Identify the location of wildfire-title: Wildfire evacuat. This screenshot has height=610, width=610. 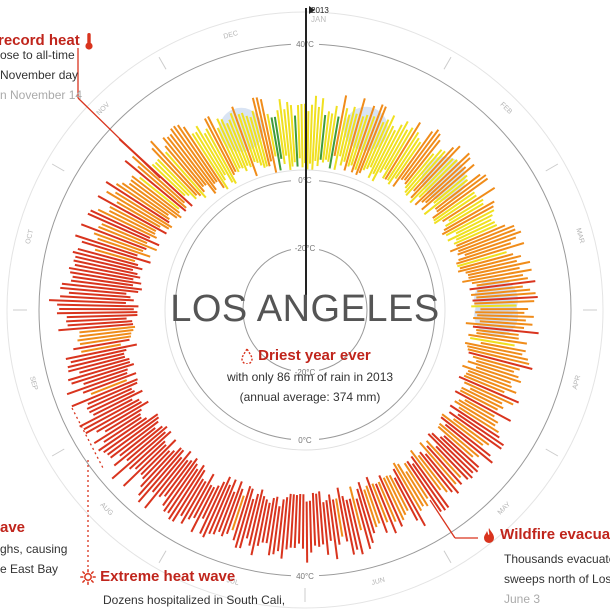
(546, 535).